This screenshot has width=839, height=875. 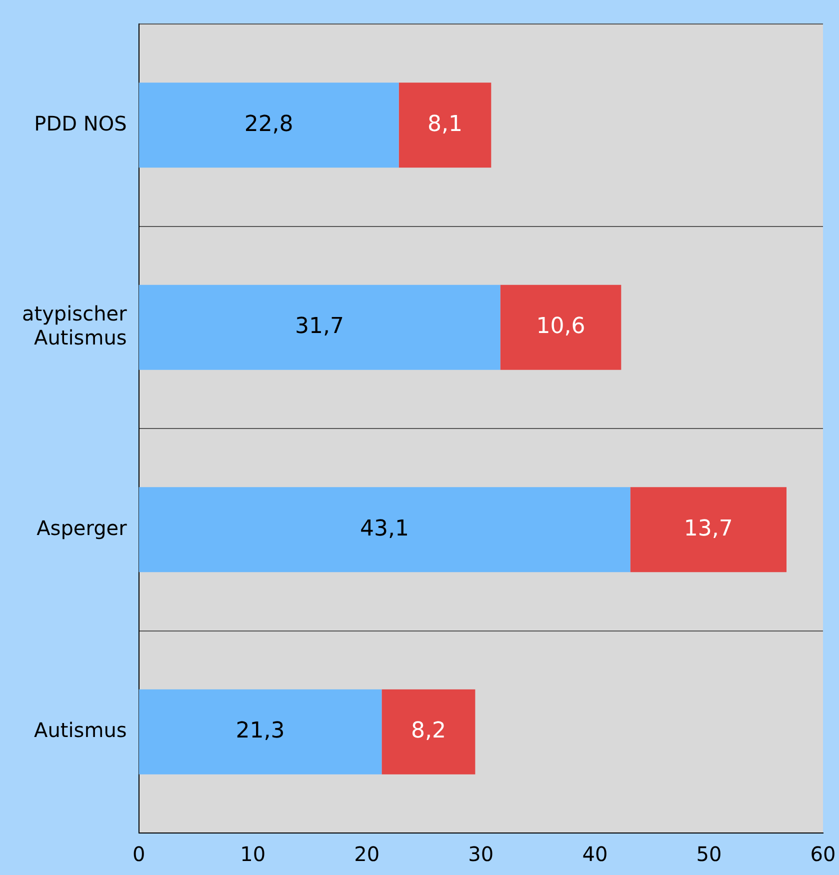 What do you see at coordinates (367, 854) in the screenshot?
I see `x-tick-label: 20` at bounding box center [367, 854].